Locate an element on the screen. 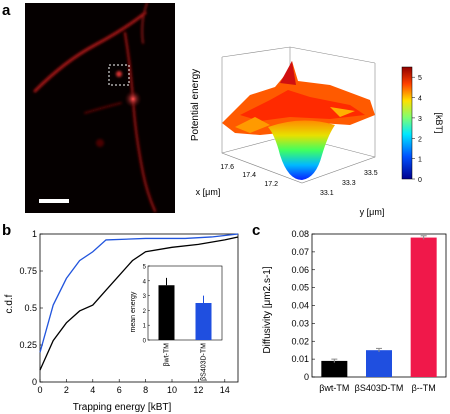  y-tick: 33.5 is located at coordinates (371, 173).